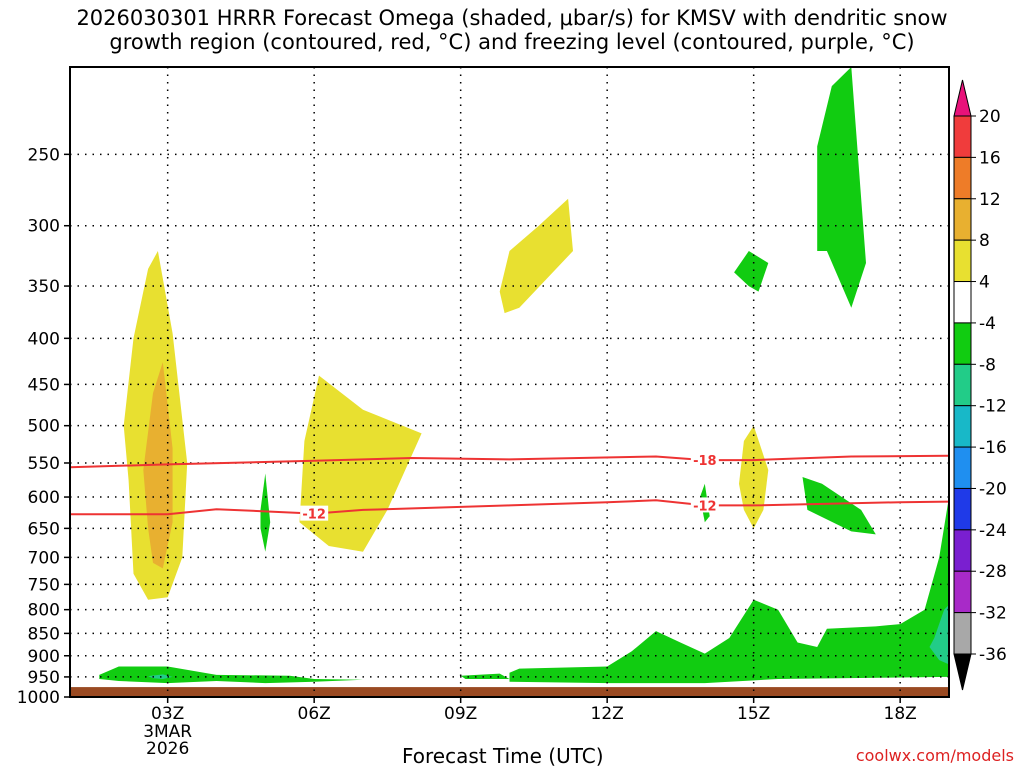  What do you see at coordinates (44, 385) in the screenshot?
I see `y-tick-label: 450` at bounding box center [44, 385].